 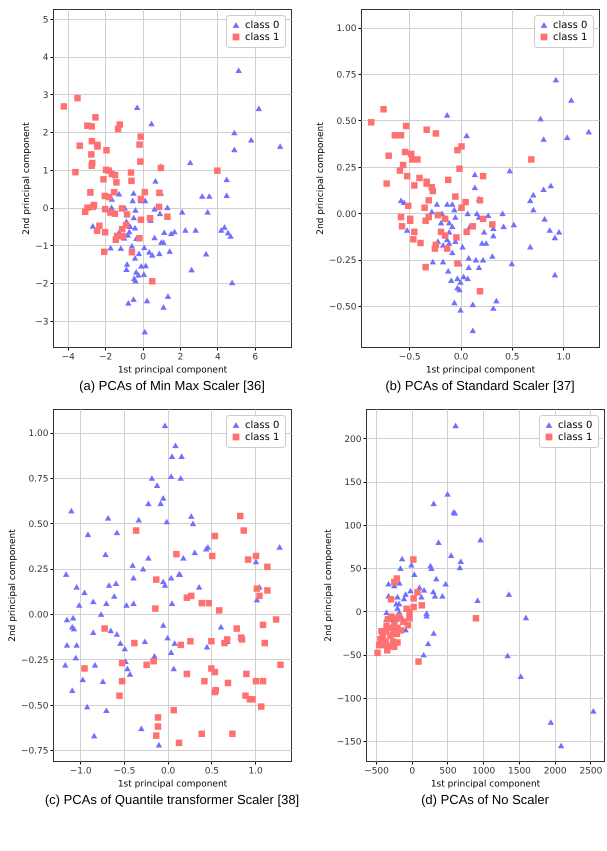 What do you see at coordinates (591, 771) in the screenshot?
I see `x-tick-label: 2500` at bounding box center [591, 771].